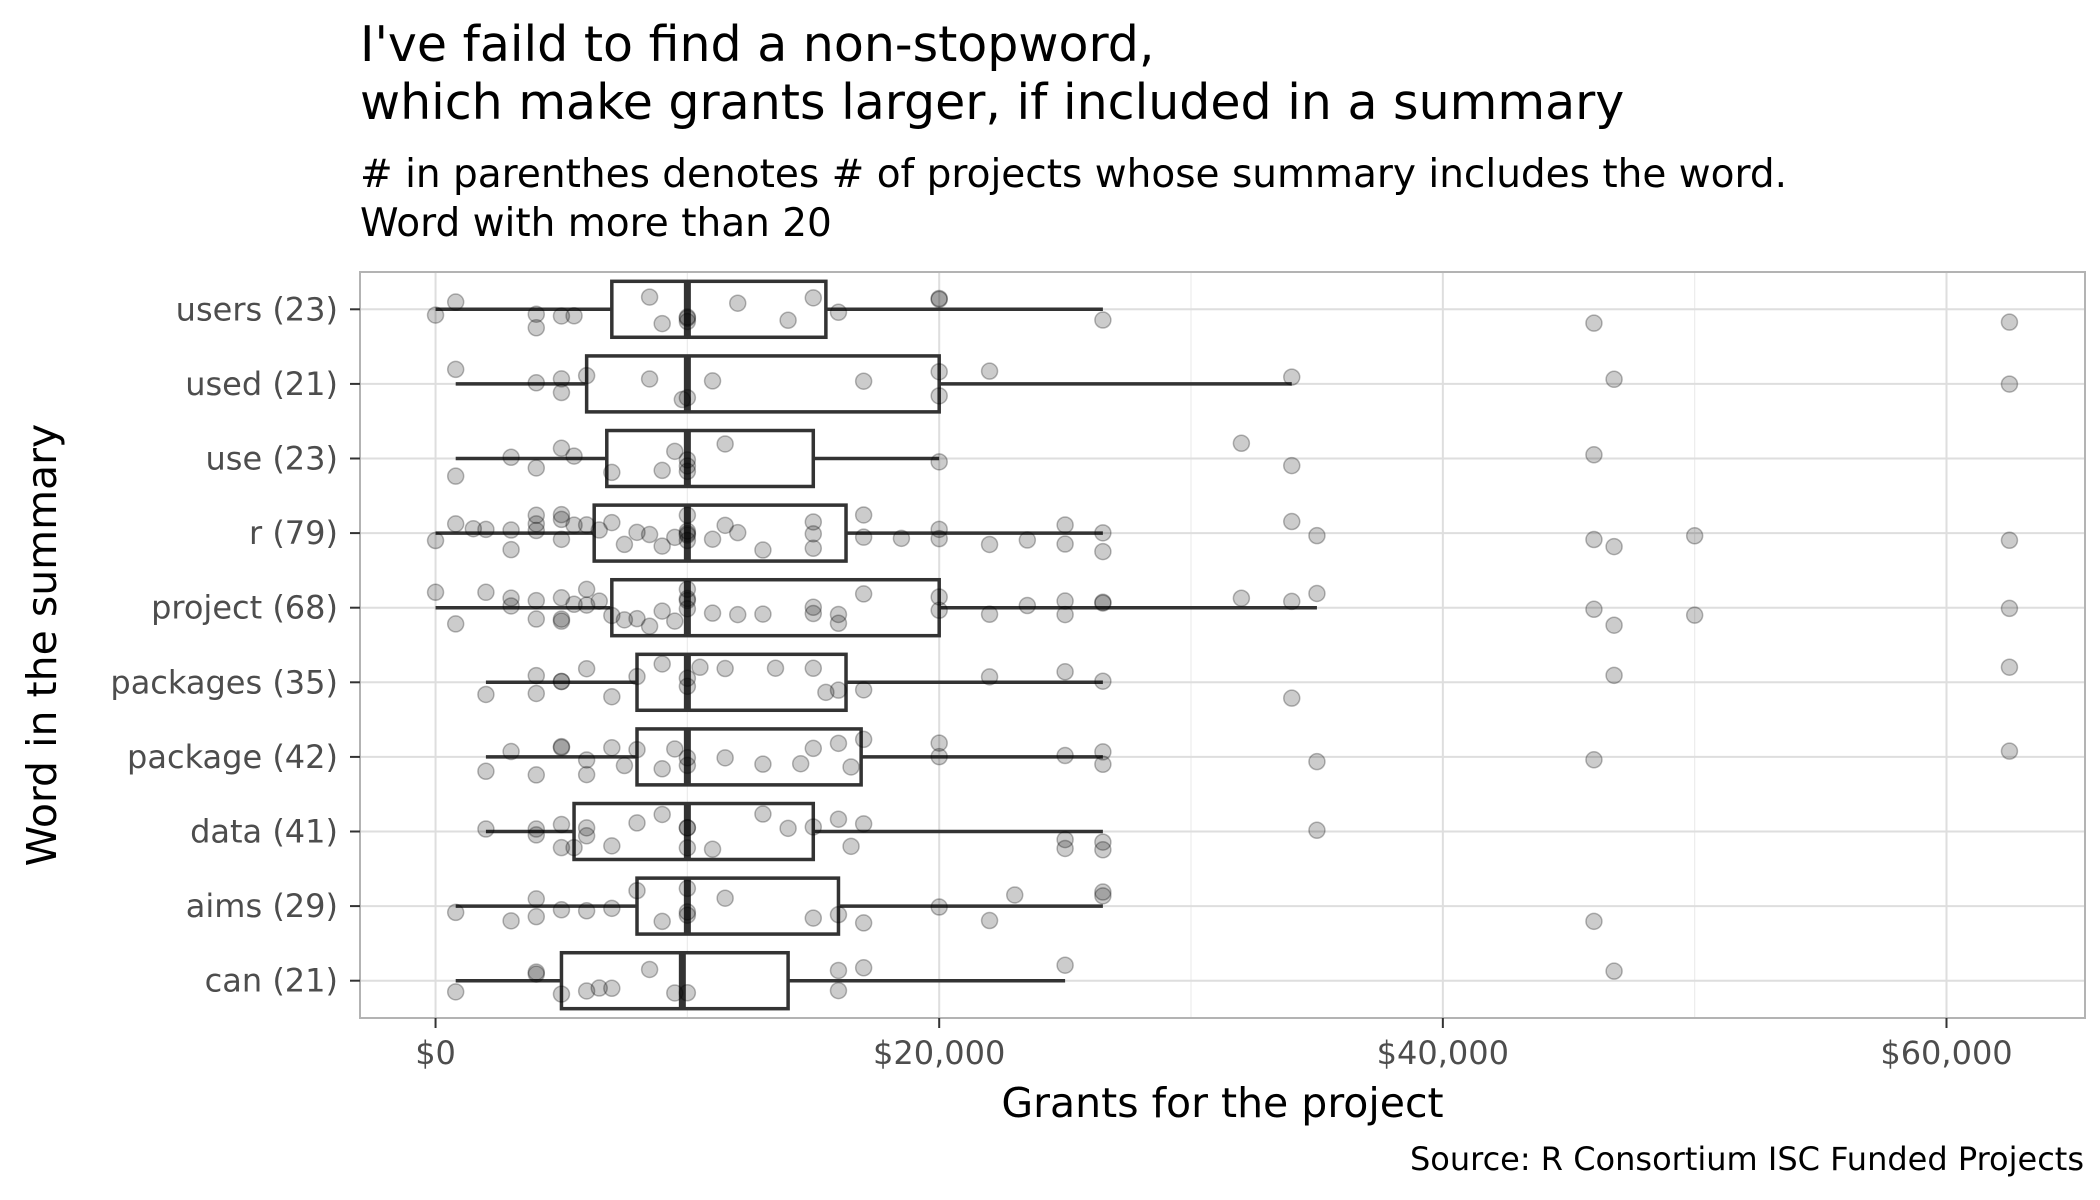 The height and width of the screenshot is (1200, 2100). What do you see at coordinates (1946, 1053) in the screenshot?
I see `x-tick-label: $60,000` at bounding box center [1946, 1053].